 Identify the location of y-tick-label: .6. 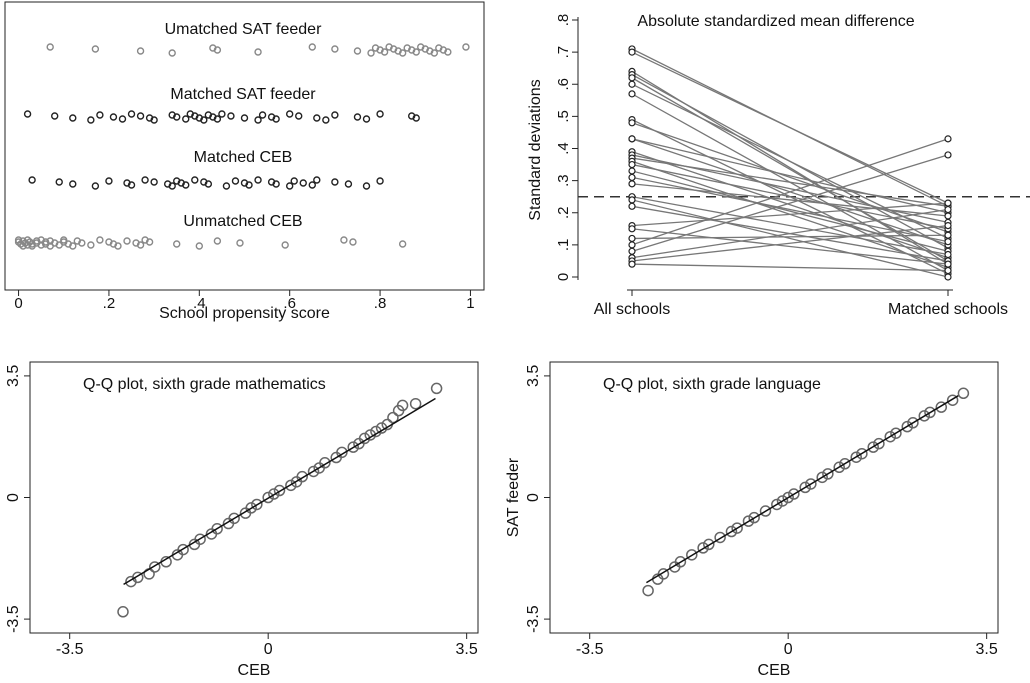
(563, 84).